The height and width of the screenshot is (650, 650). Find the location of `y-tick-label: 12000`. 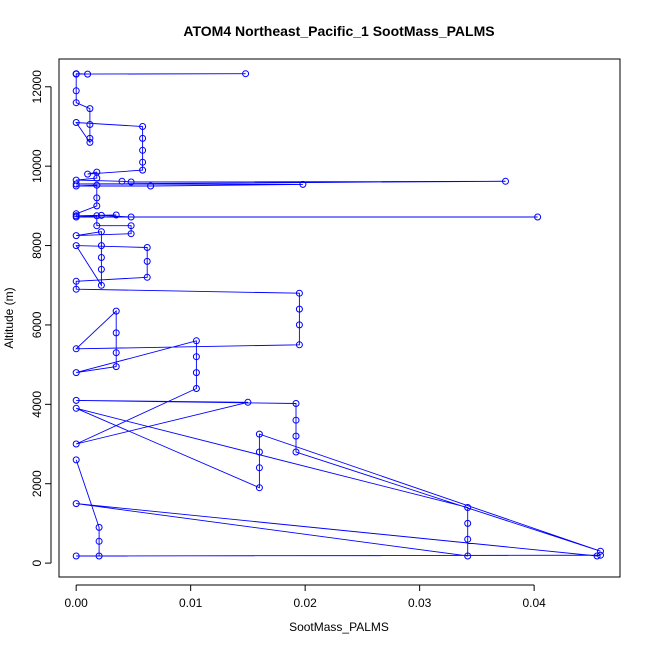

y-tick-label: 12000 is located at coordinates (37, 87).